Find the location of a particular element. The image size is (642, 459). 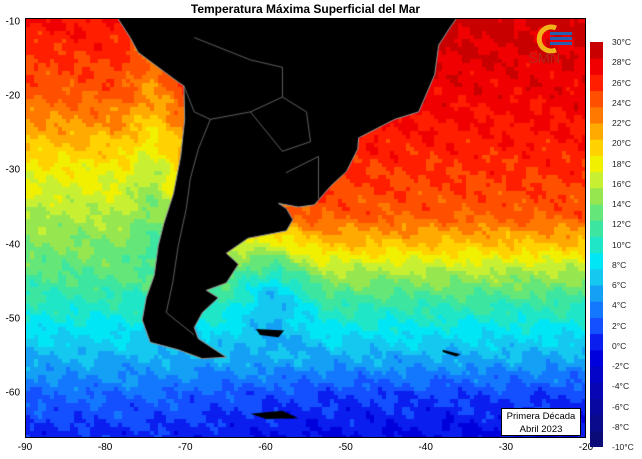

x-tick-label: -70 is located at coordinates (185, 447).